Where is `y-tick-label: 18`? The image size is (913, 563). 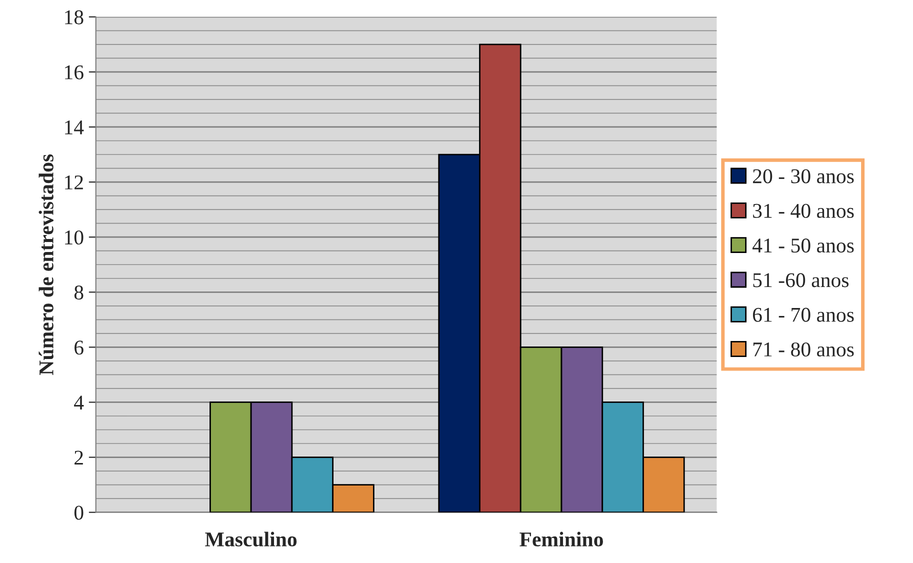
y-tick-label: 18 is located at coordinates (74, 17).